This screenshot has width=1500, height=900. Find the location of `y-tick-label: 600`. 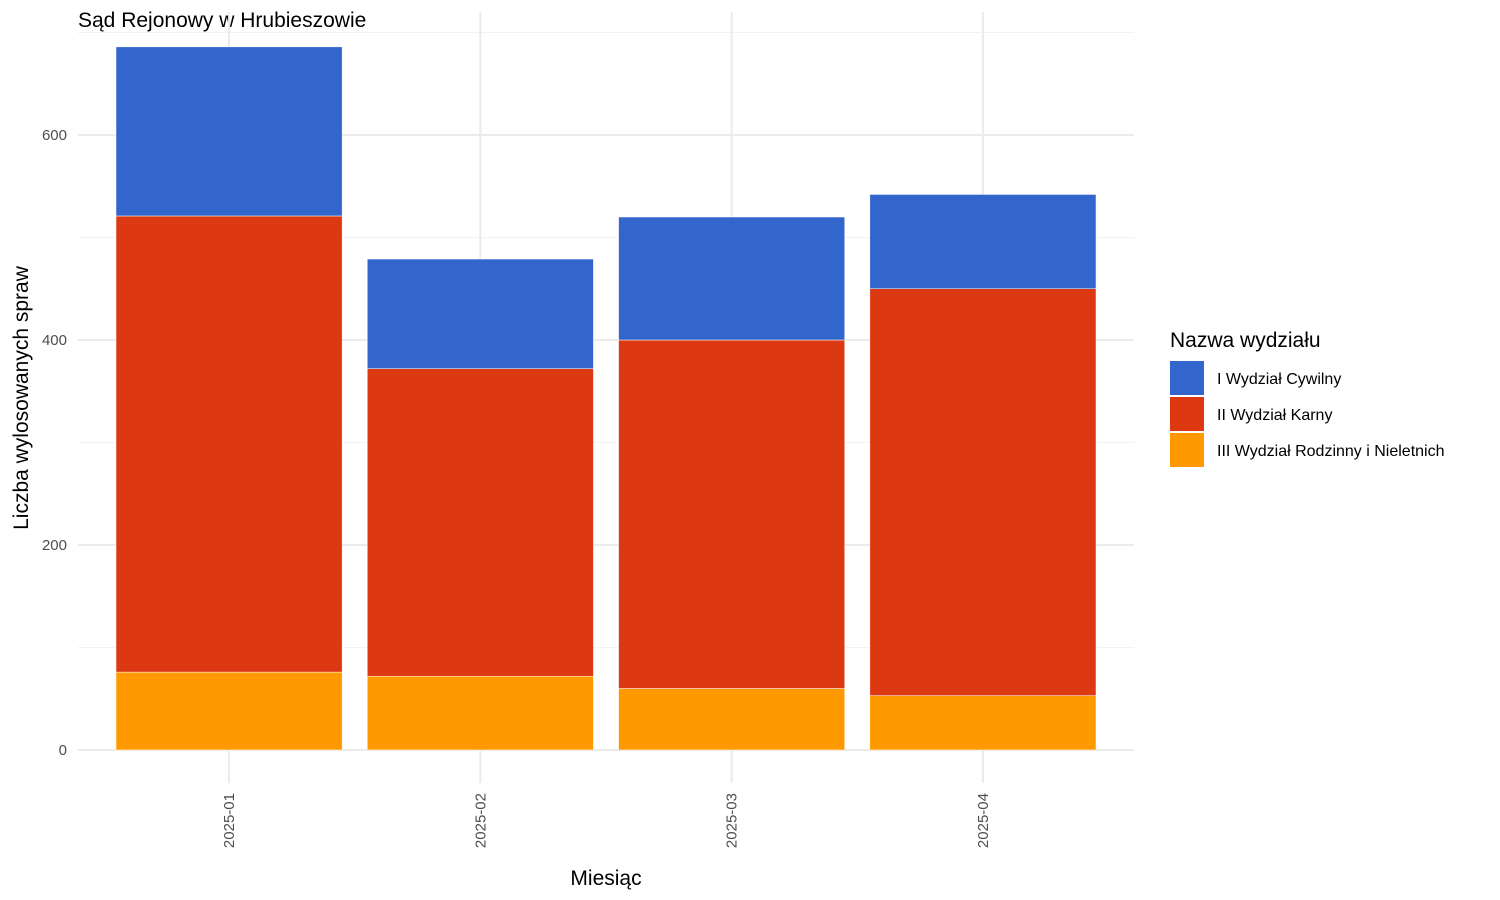

y-tick-label: 600 is located at coordinates (54, 135).